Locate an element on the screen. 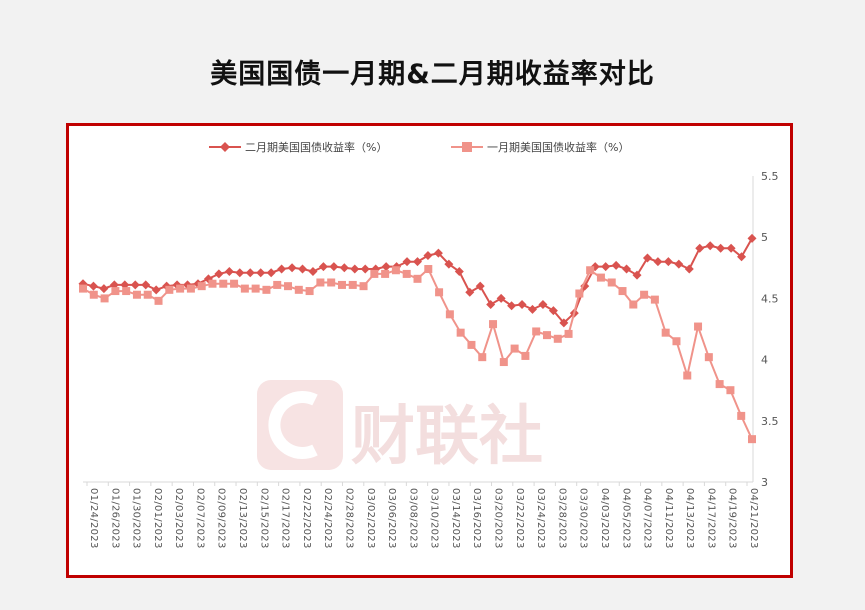  x-tick-label: 03/14/2023 is located at coordinates (455, 518).